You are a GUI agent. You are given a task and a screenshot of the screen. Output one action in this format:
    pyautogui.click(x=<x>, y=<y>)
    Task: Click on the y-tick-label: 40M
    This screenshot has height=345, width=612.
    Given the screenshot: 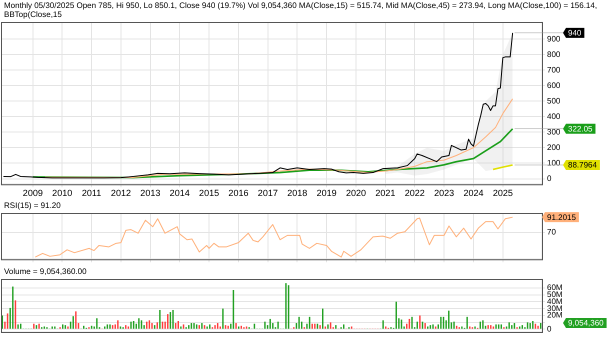 What is the action you would take?
    pyautogui.click(x=555, y=301)
    